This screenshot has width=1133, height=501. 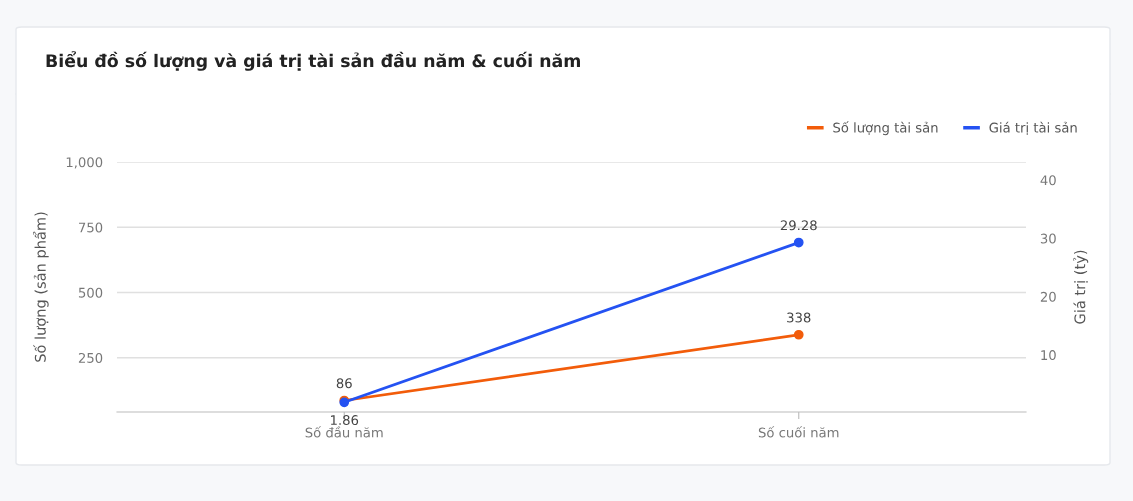 I want to click on chart-title: Biểu đồ số lượng và giá trị tài sản đầu năm & cuối năm, so click(x=313, y=61).